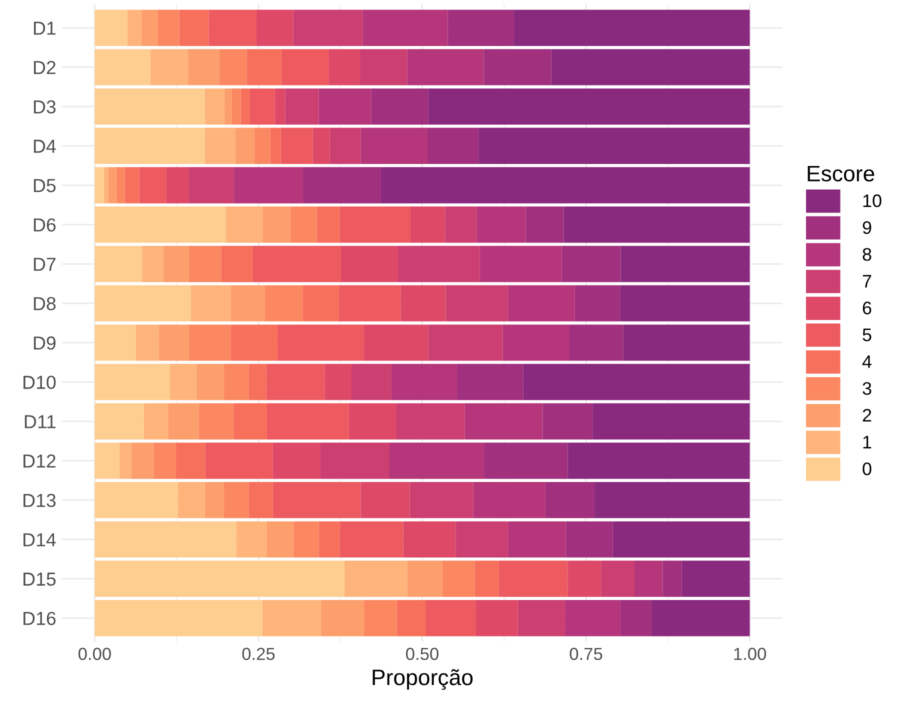  I want to click on y-tick-label: D6, so click(45, 225).